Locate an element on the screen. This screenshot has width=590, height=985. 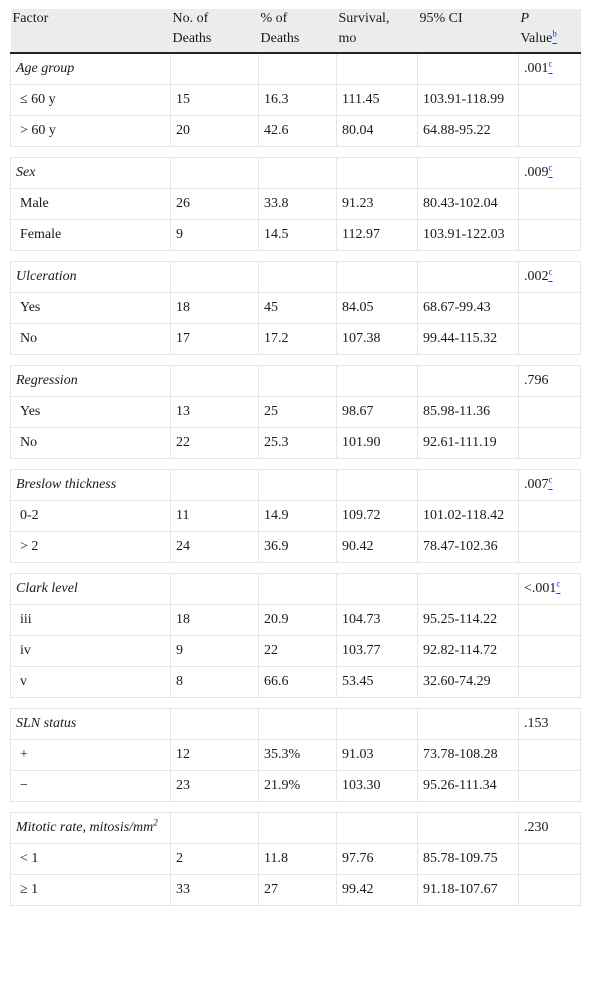
group-row: Breslow thickness .007c is located at coordinates (295, 485).